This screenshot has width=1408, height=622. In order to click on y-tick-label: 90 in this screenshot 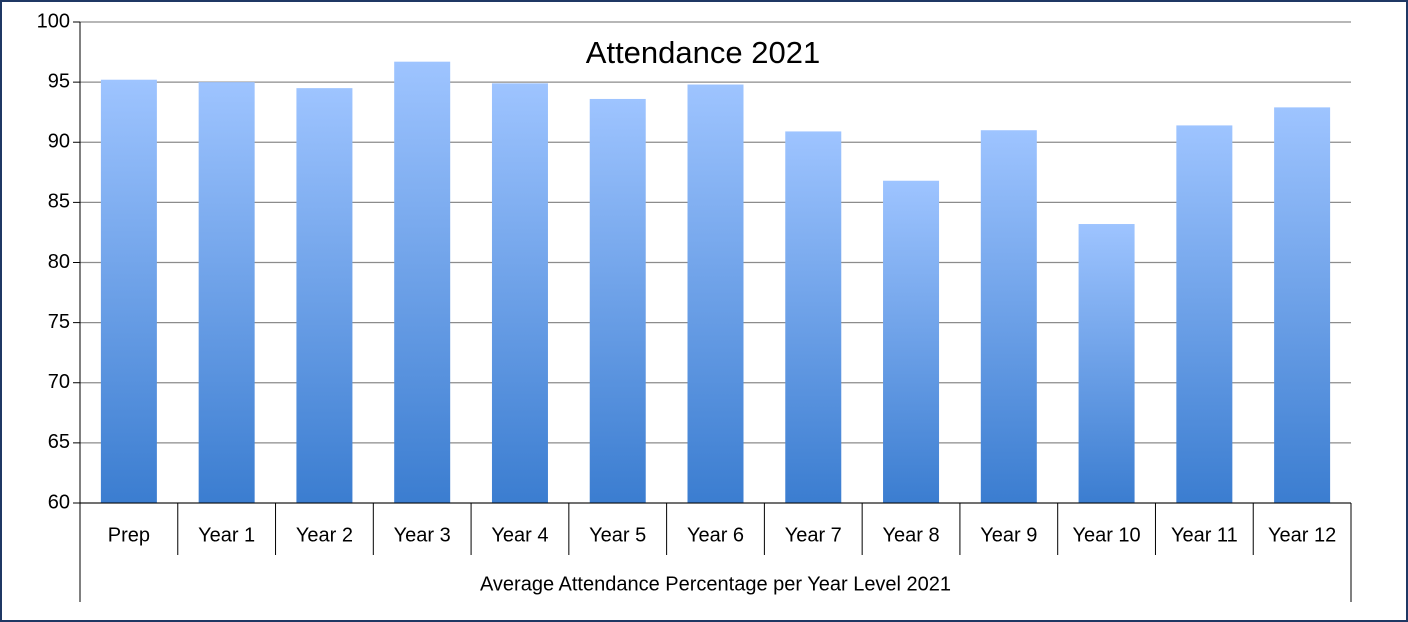, I will do `click(59, 142)`.